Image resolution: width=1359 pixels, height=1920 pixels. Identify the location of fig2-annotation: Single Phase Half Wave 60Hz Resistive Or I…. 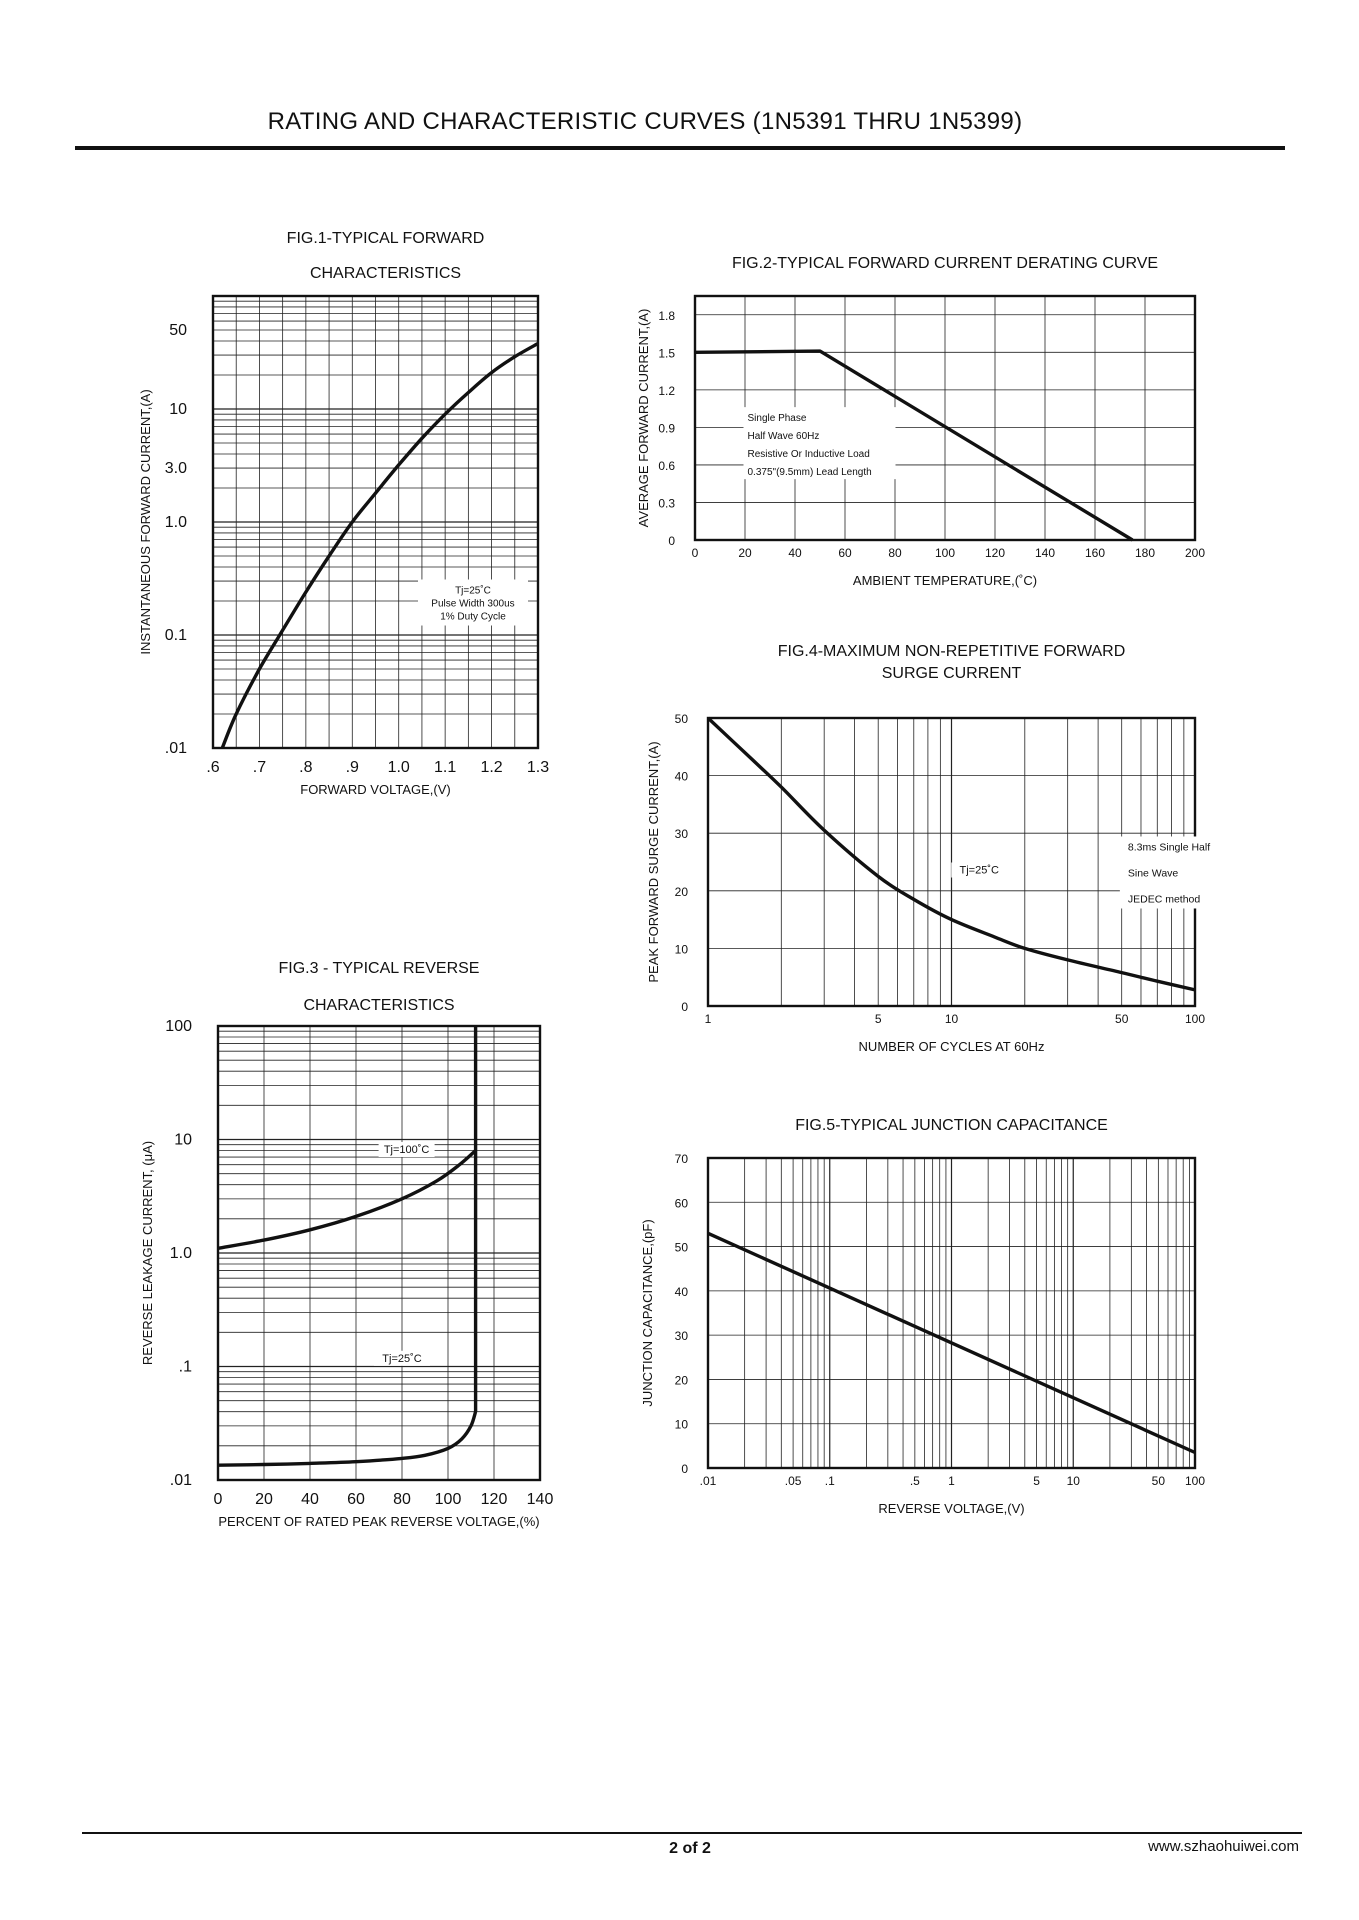
(819, 443).